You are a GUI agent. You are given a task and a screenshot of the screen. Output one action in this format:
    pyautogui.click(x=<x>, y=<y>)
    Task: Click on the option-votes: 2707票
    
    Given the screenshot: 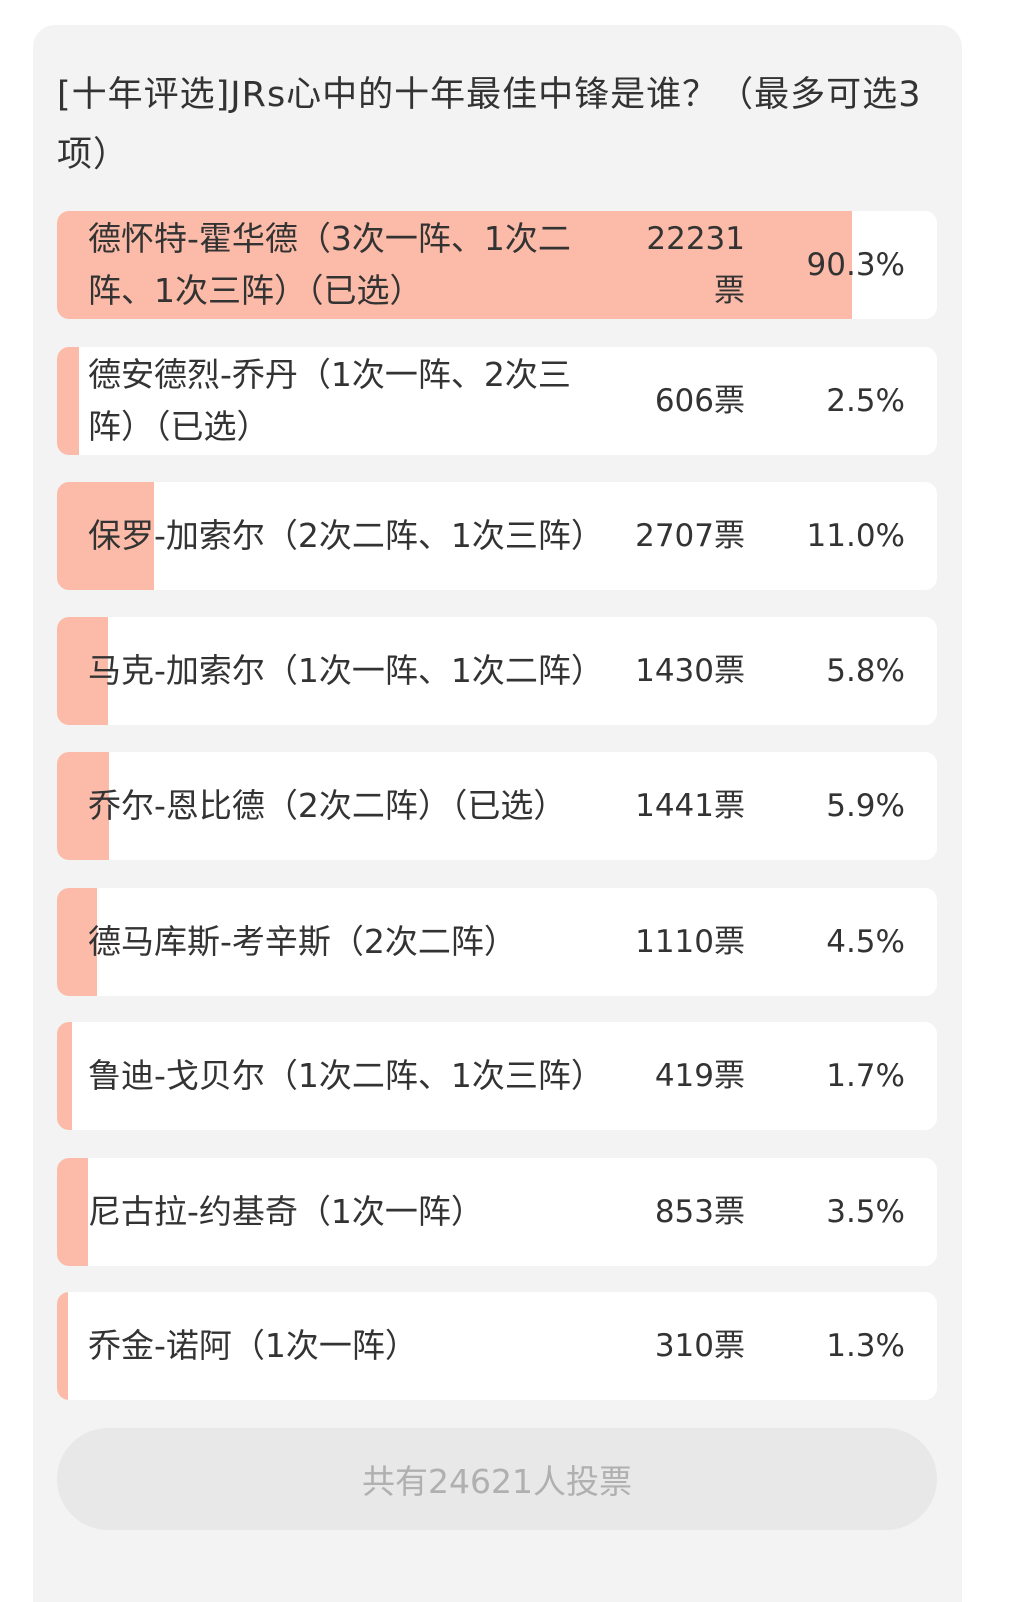 What is the action you would take?
    pyautogui.click(x=690, y=536)
    